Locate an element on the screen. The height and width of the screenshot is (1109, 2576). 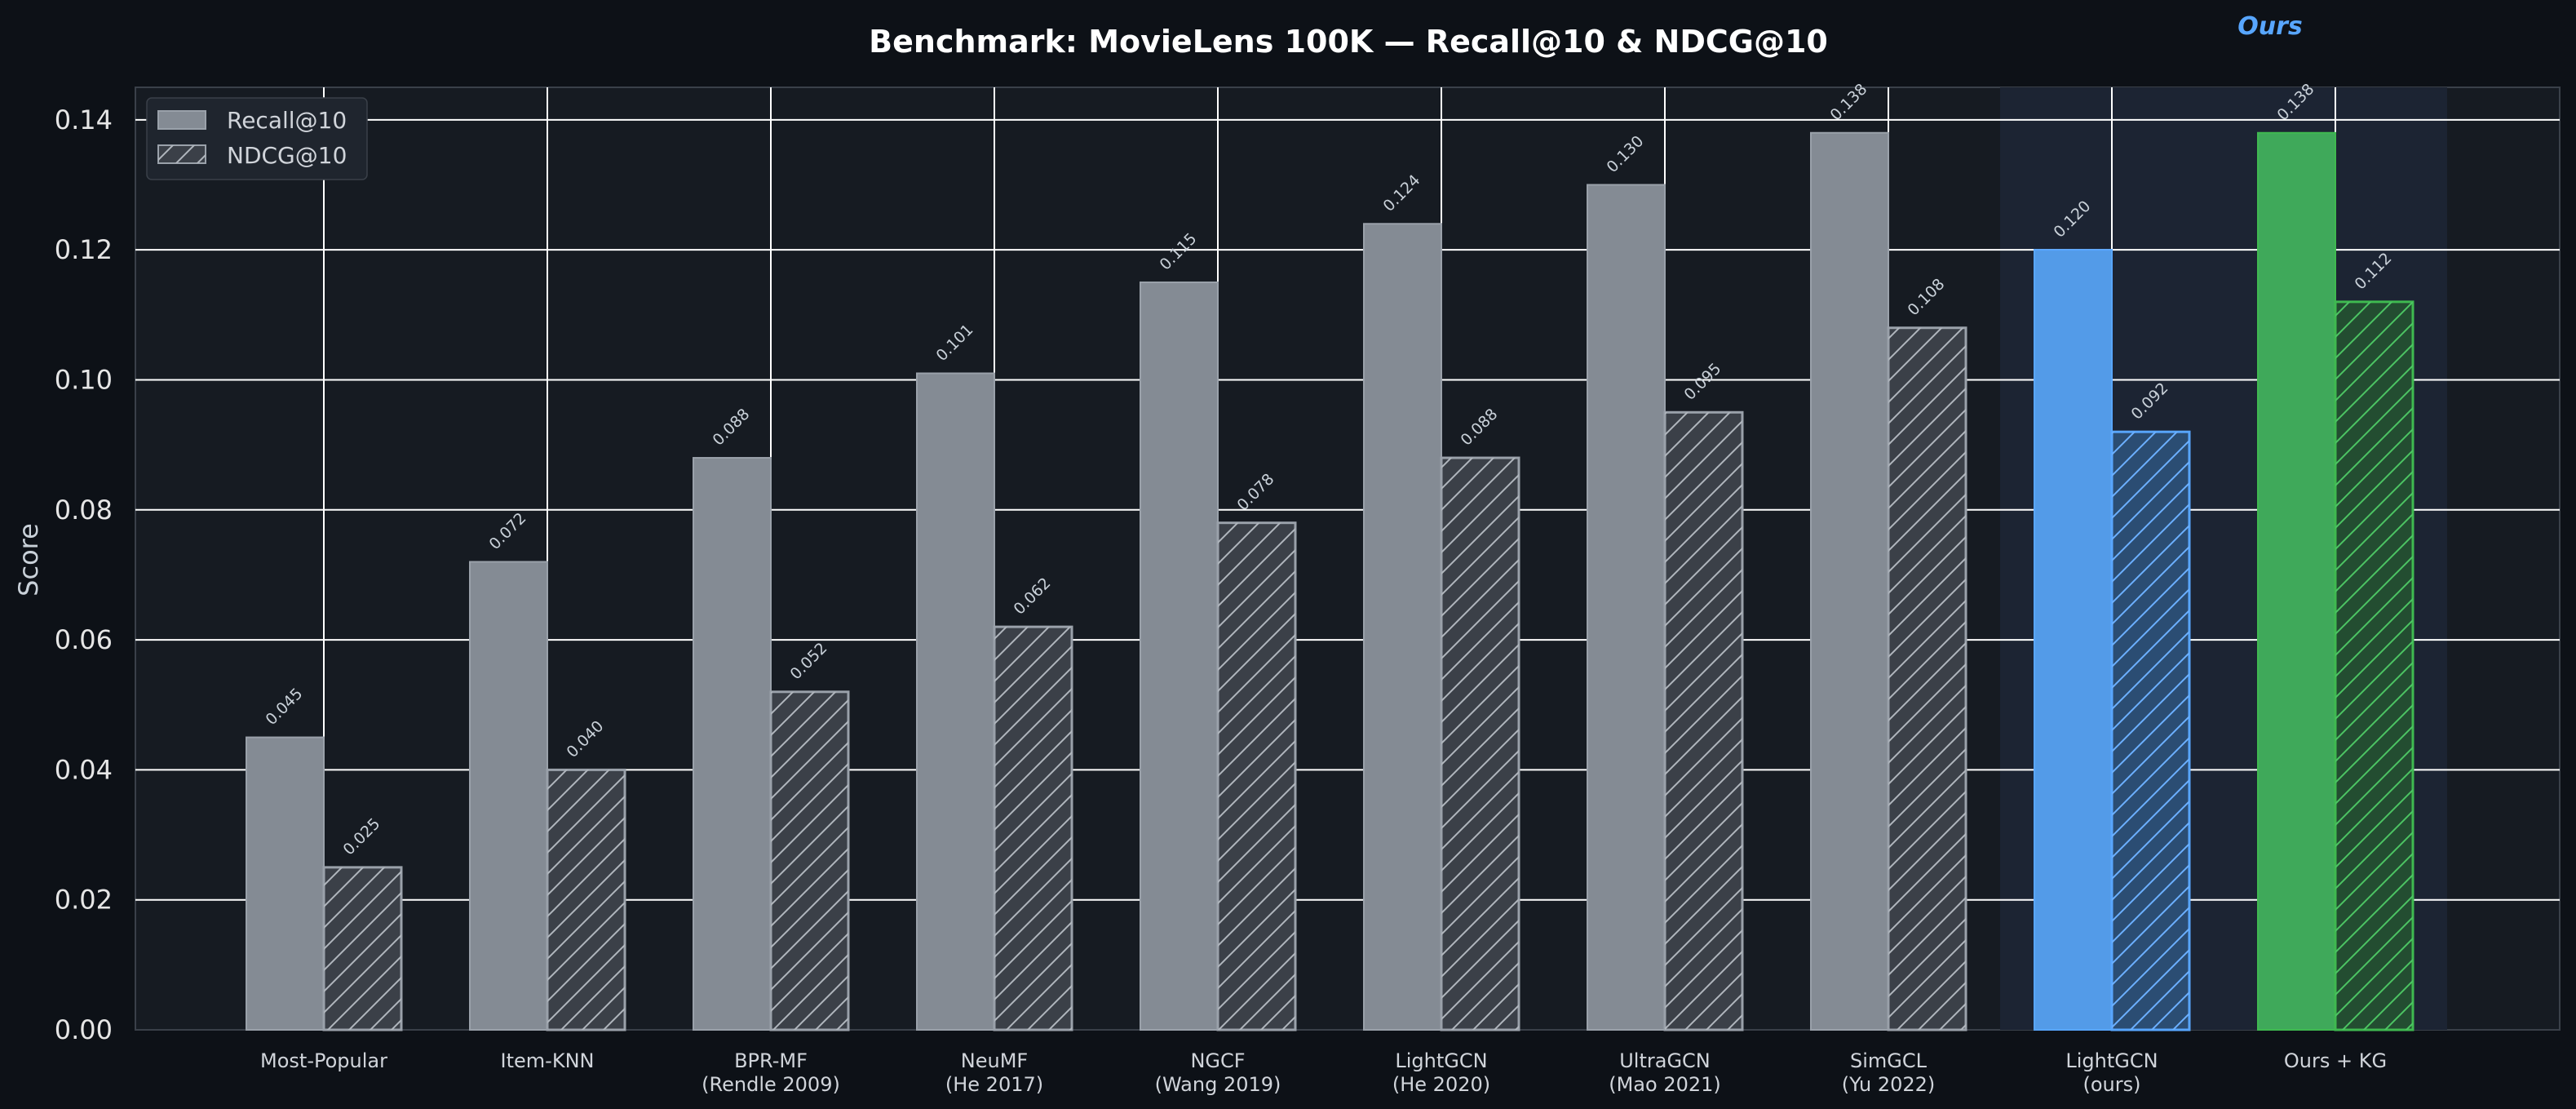
y-tick-label: 0.02 is located at coordinates (84, 900).